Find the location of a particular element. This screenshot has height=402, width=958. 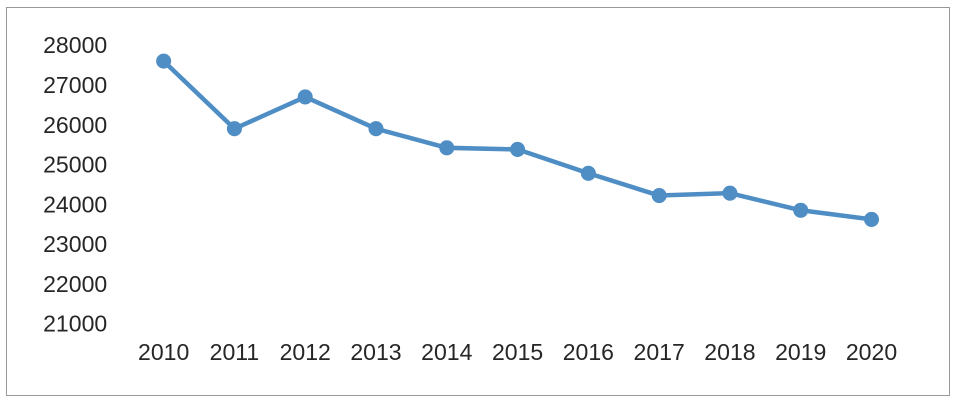

x-axis-tick-label: 2015 is located at coordinates (517, 352).